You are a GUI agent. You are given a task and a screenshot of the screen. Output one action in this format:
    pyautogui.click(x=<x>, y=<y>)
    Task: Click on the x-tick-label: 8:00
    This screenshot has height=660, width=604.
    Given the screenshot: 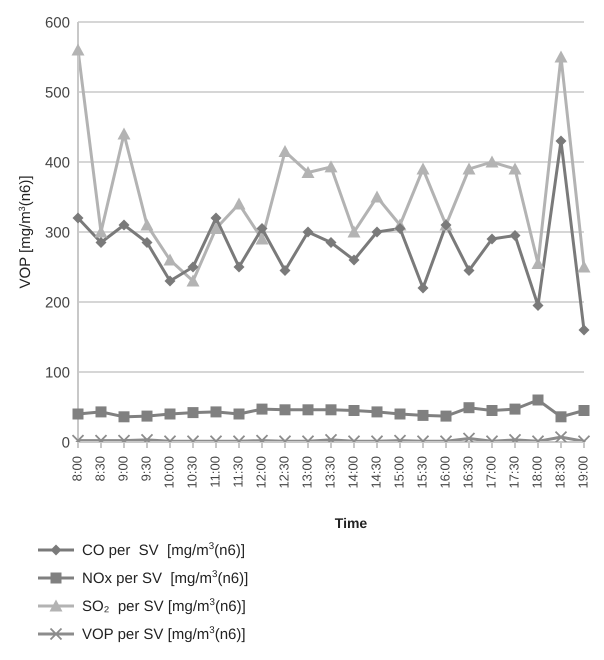 What is the action you would take?
    pyautogui.click(x=76, y=469)
    